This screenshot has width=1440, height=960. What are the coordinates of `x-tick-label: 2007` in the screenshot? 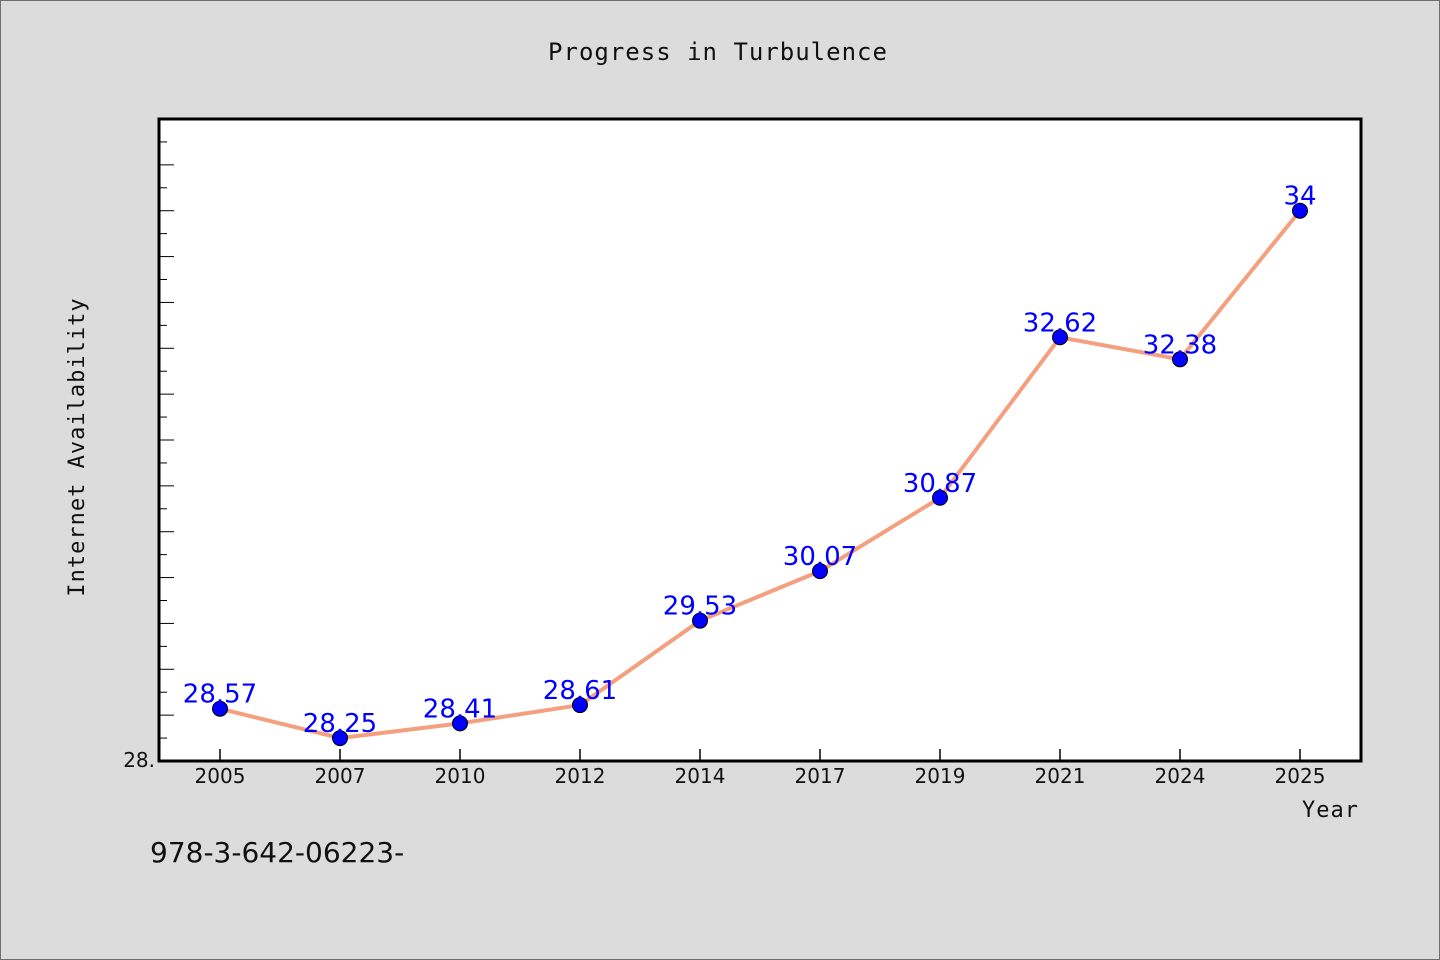 It's located at (340, 776).